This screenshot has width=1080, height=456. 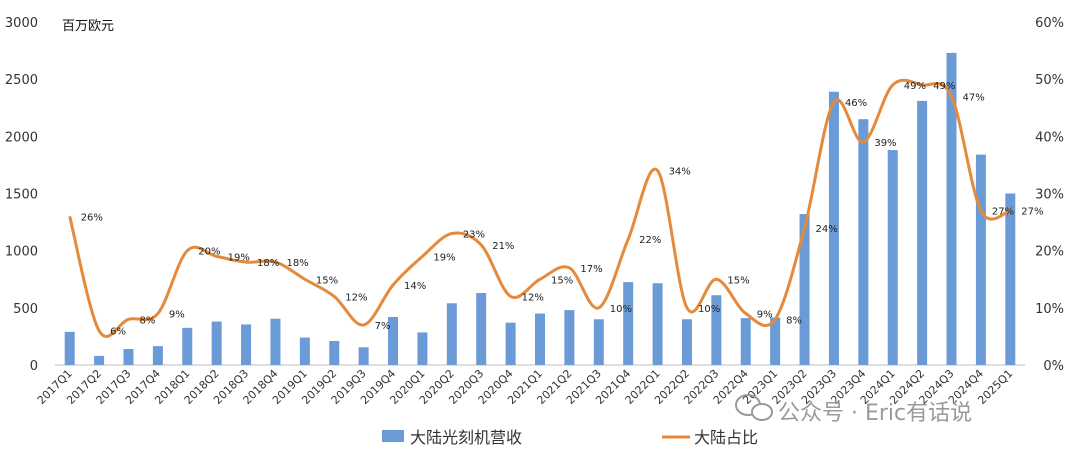 What do you see at coordinates (34, 366) in the screenshot?
I see `y-left-tick-label: 0` at bounding box center [34, 366].